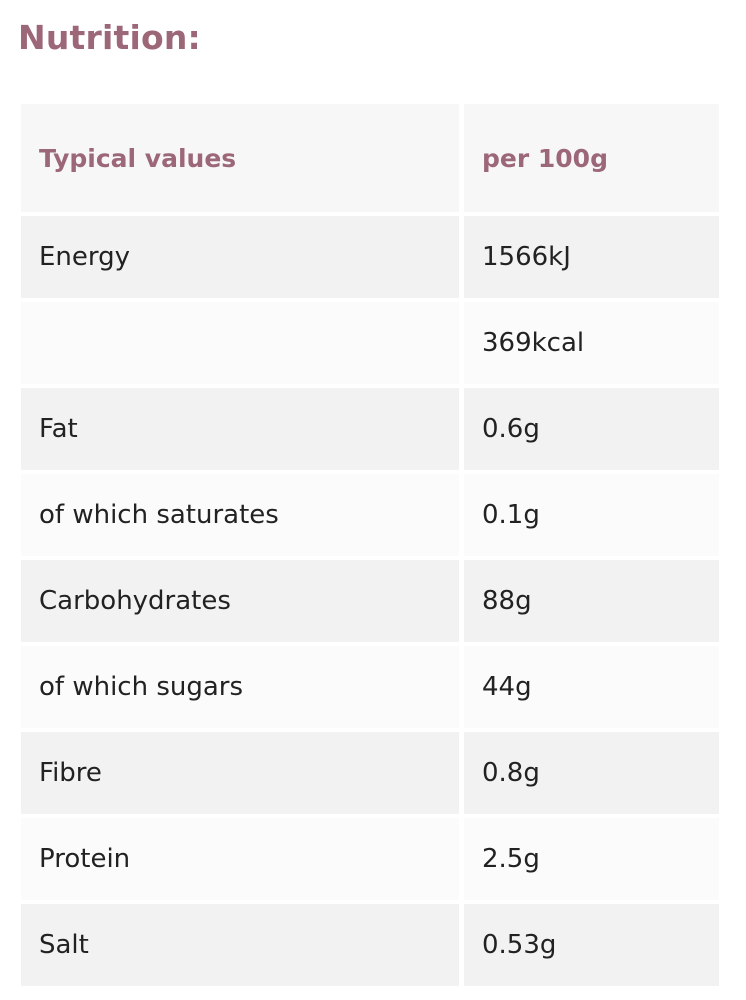 The width and height of the screenshot is (746, 1000). Describe the element at coordinates (240, 515) in the screenshot. I see `label-cell: of which saturates` at that location.